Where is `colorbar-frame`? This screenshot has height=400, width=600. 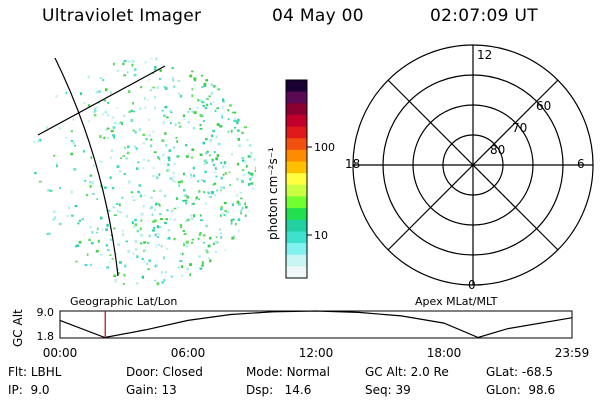
colorbar-frame is located at coordinates (296, 179).